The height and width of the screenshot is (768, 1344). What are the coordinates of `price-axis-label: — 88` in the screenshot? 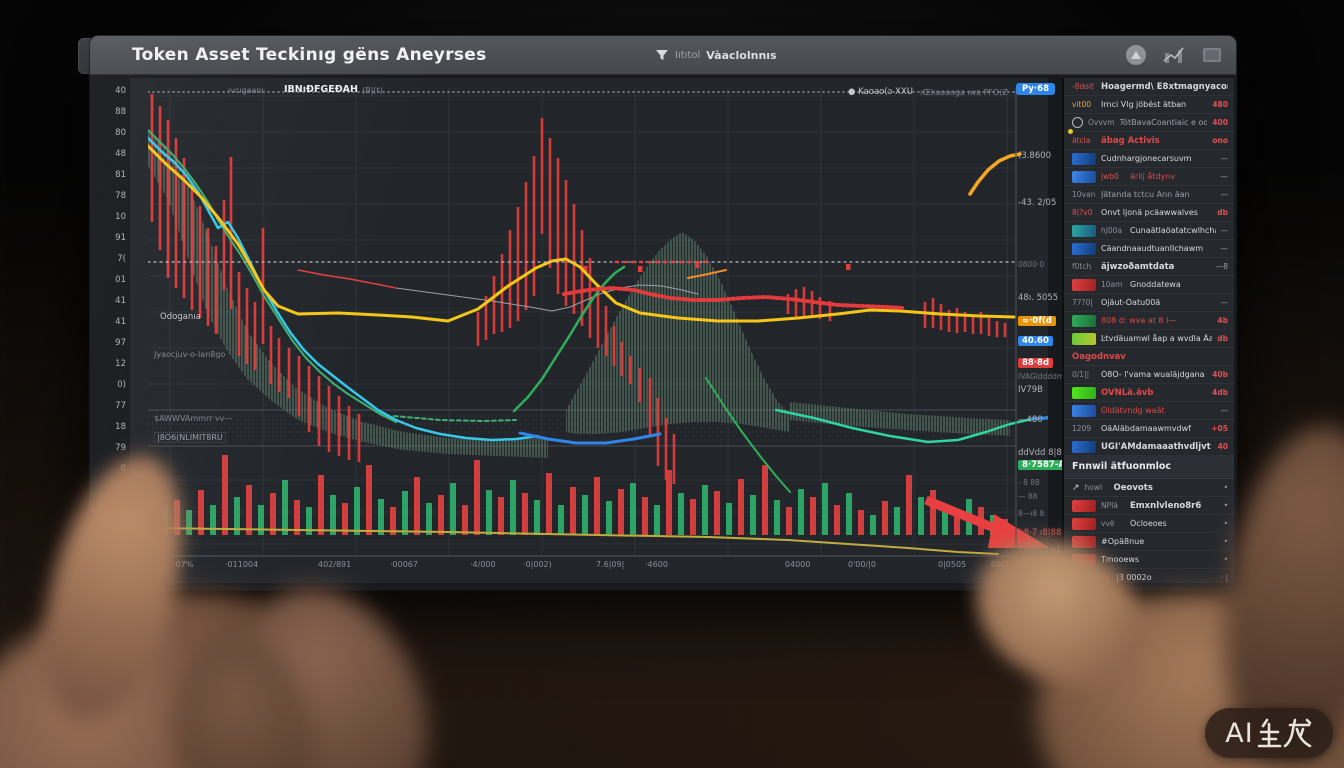 It's located at (1028, 496).